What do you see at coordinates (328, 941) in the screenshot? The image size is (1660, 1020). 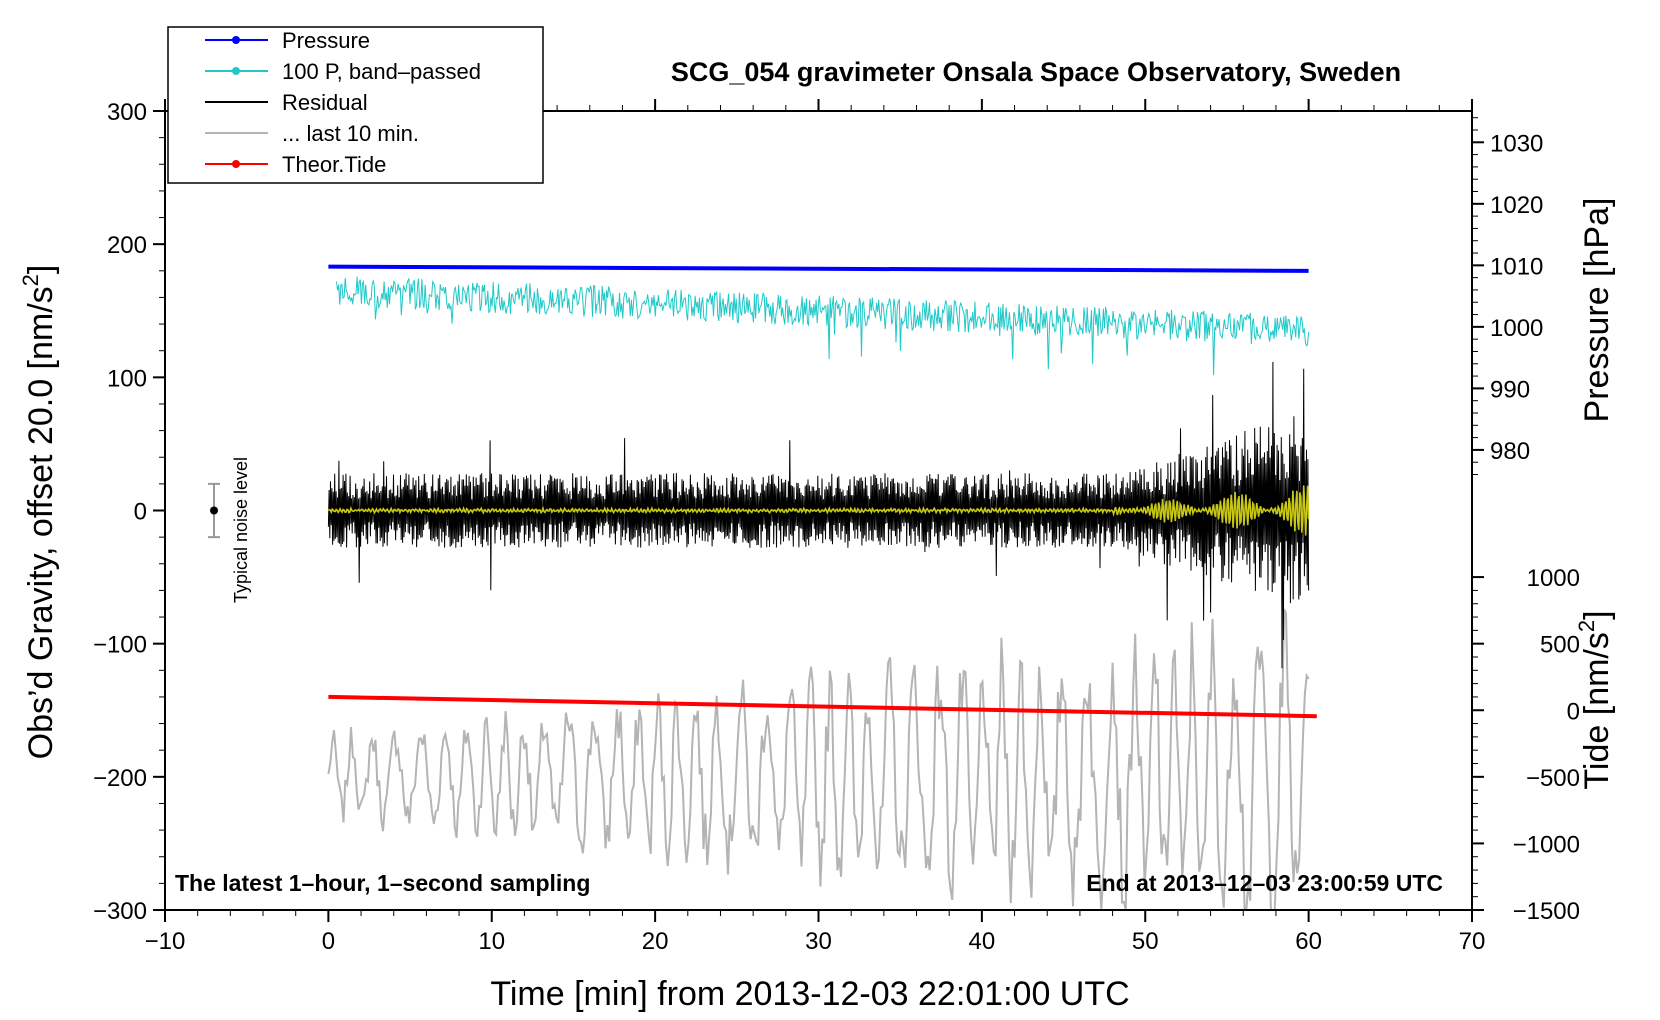 I see `x-tick-label: 0` at bounding box center [328, 941].